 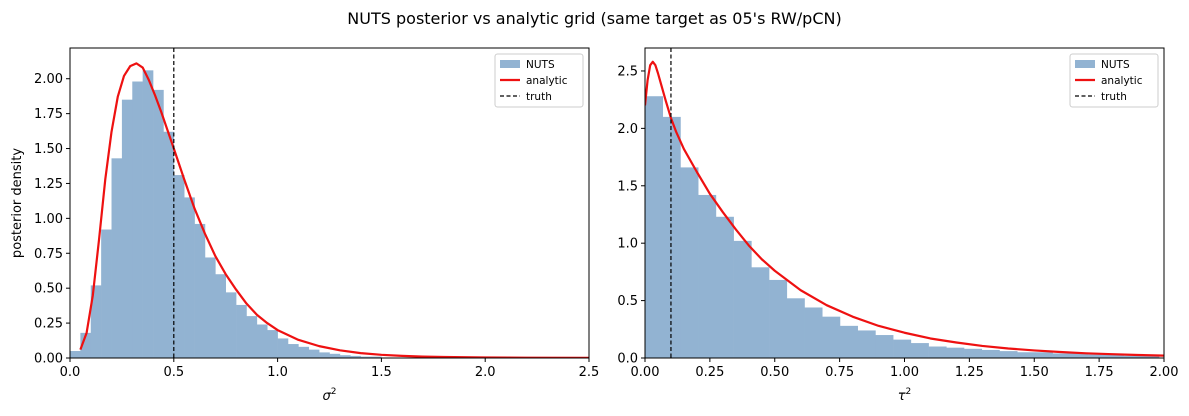 I want to click on y-tick-label: 1.0, so click(x=627, y=244).